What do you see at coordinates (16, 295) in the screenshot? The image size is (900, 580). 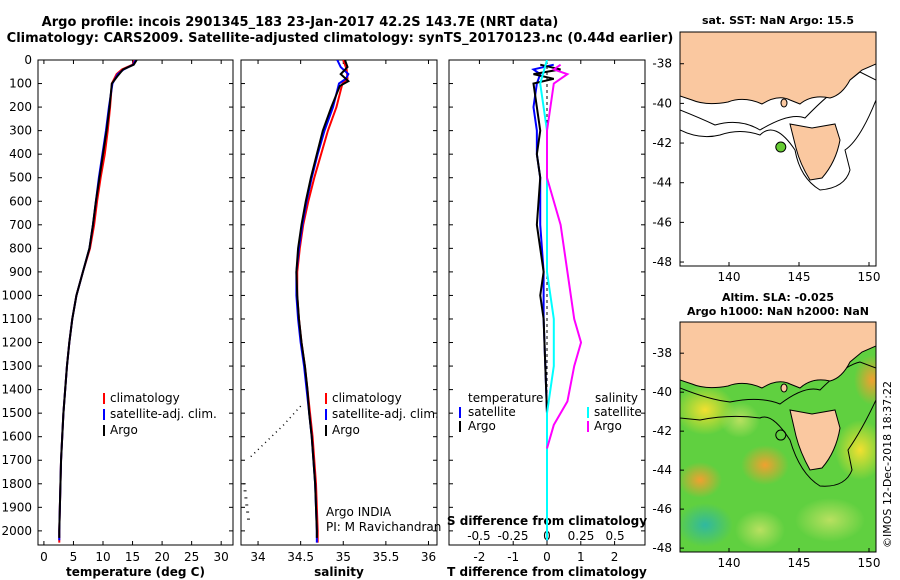 I see `y-tick-label: 1000` at bounding box center [16, 295].